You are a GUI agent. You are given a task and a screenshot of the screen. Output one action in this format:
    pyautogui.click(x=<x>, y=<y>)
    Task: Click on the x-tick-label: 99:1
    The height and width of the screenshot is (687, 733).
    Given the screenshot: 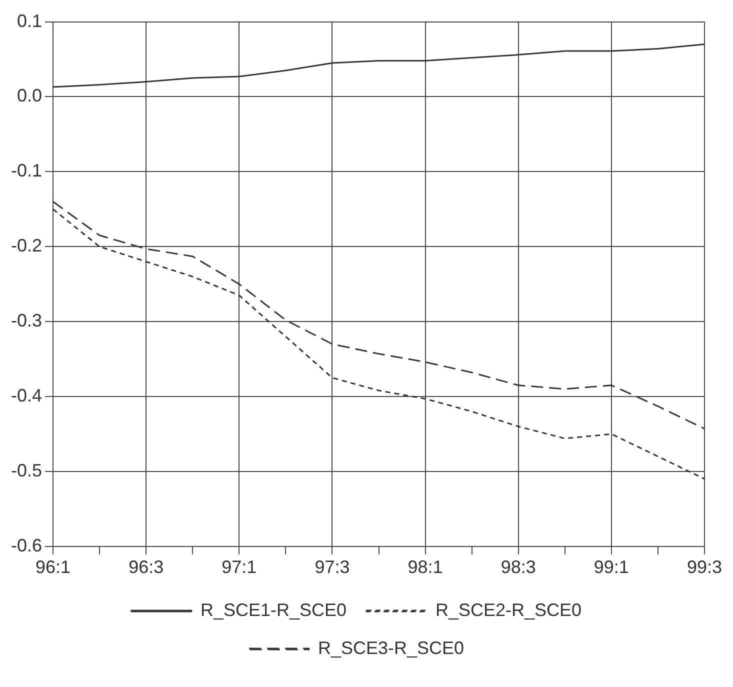 What is the action you would take?
    pyautogui.click(x=611, y=567)
    